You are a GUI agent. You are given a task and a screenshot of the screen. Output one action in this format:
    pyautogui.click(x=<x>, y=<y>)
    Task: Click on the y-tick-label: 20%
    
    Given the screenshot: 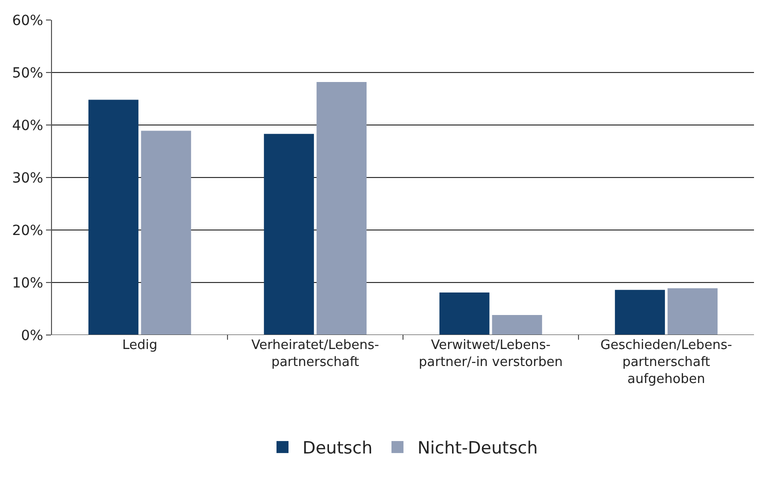 What is the action you would take?
    pyautogui.click(x=28, y=230)
    